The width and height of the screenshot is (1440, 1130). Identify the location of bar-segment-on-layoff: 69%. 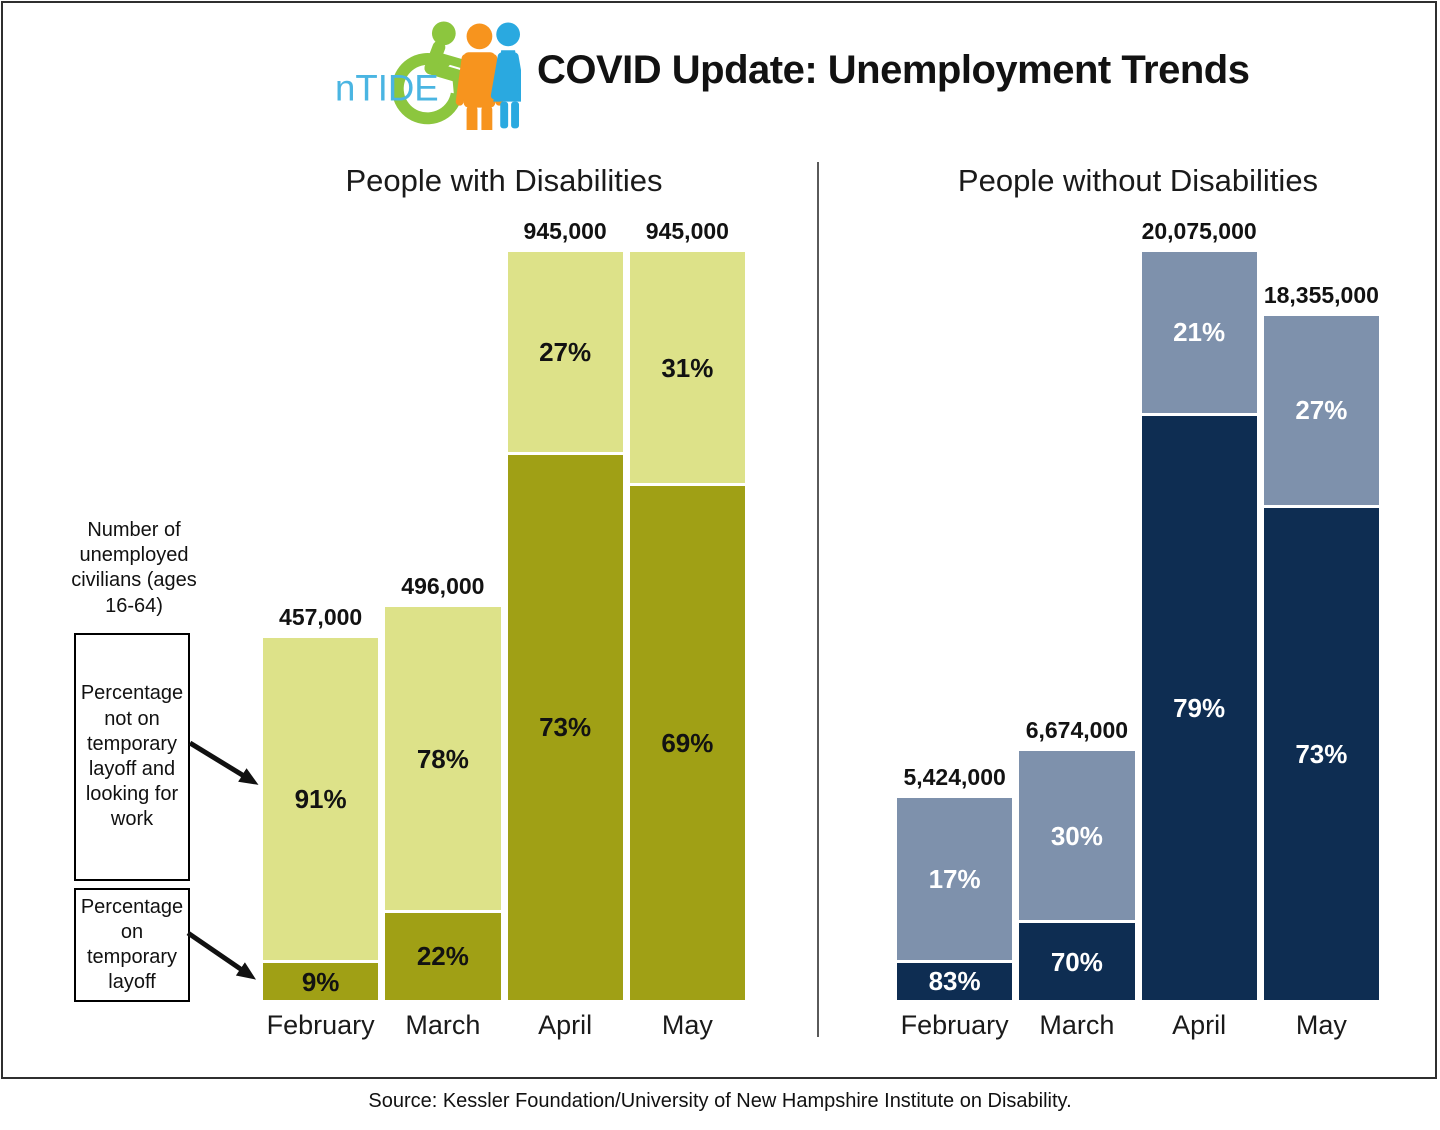
(687, 741).